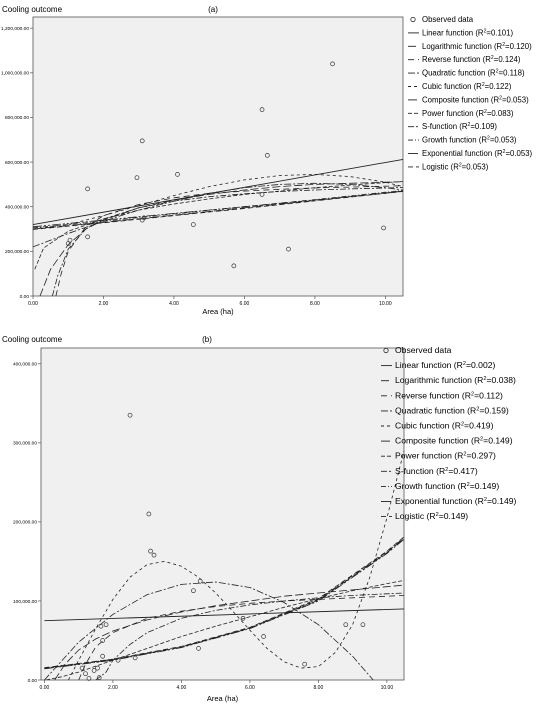 This screenshot has height=708, width=550. Describe the element at coordinates (33, 304) in the screenshot. I see `x-tick-label: 0.00` at that location.